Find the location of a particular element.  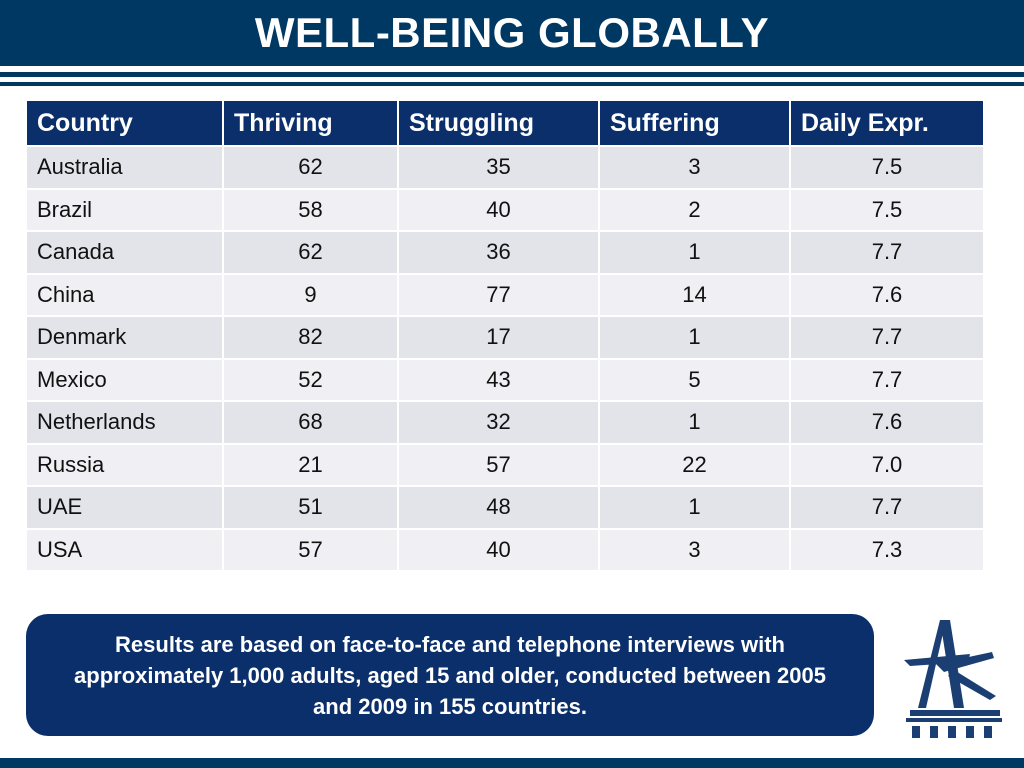

column-header-thriving: Thriving is located at coordinates (311, 124).